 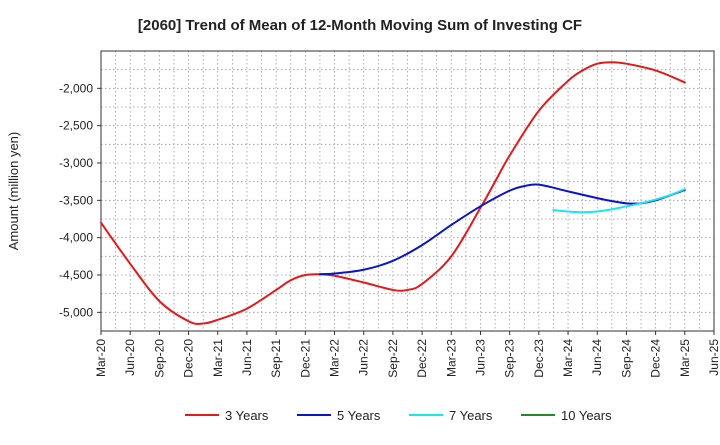 I want to click on legend: 3 Years 5 Years 7 Years 10 Years, so click(x=398, y=415).